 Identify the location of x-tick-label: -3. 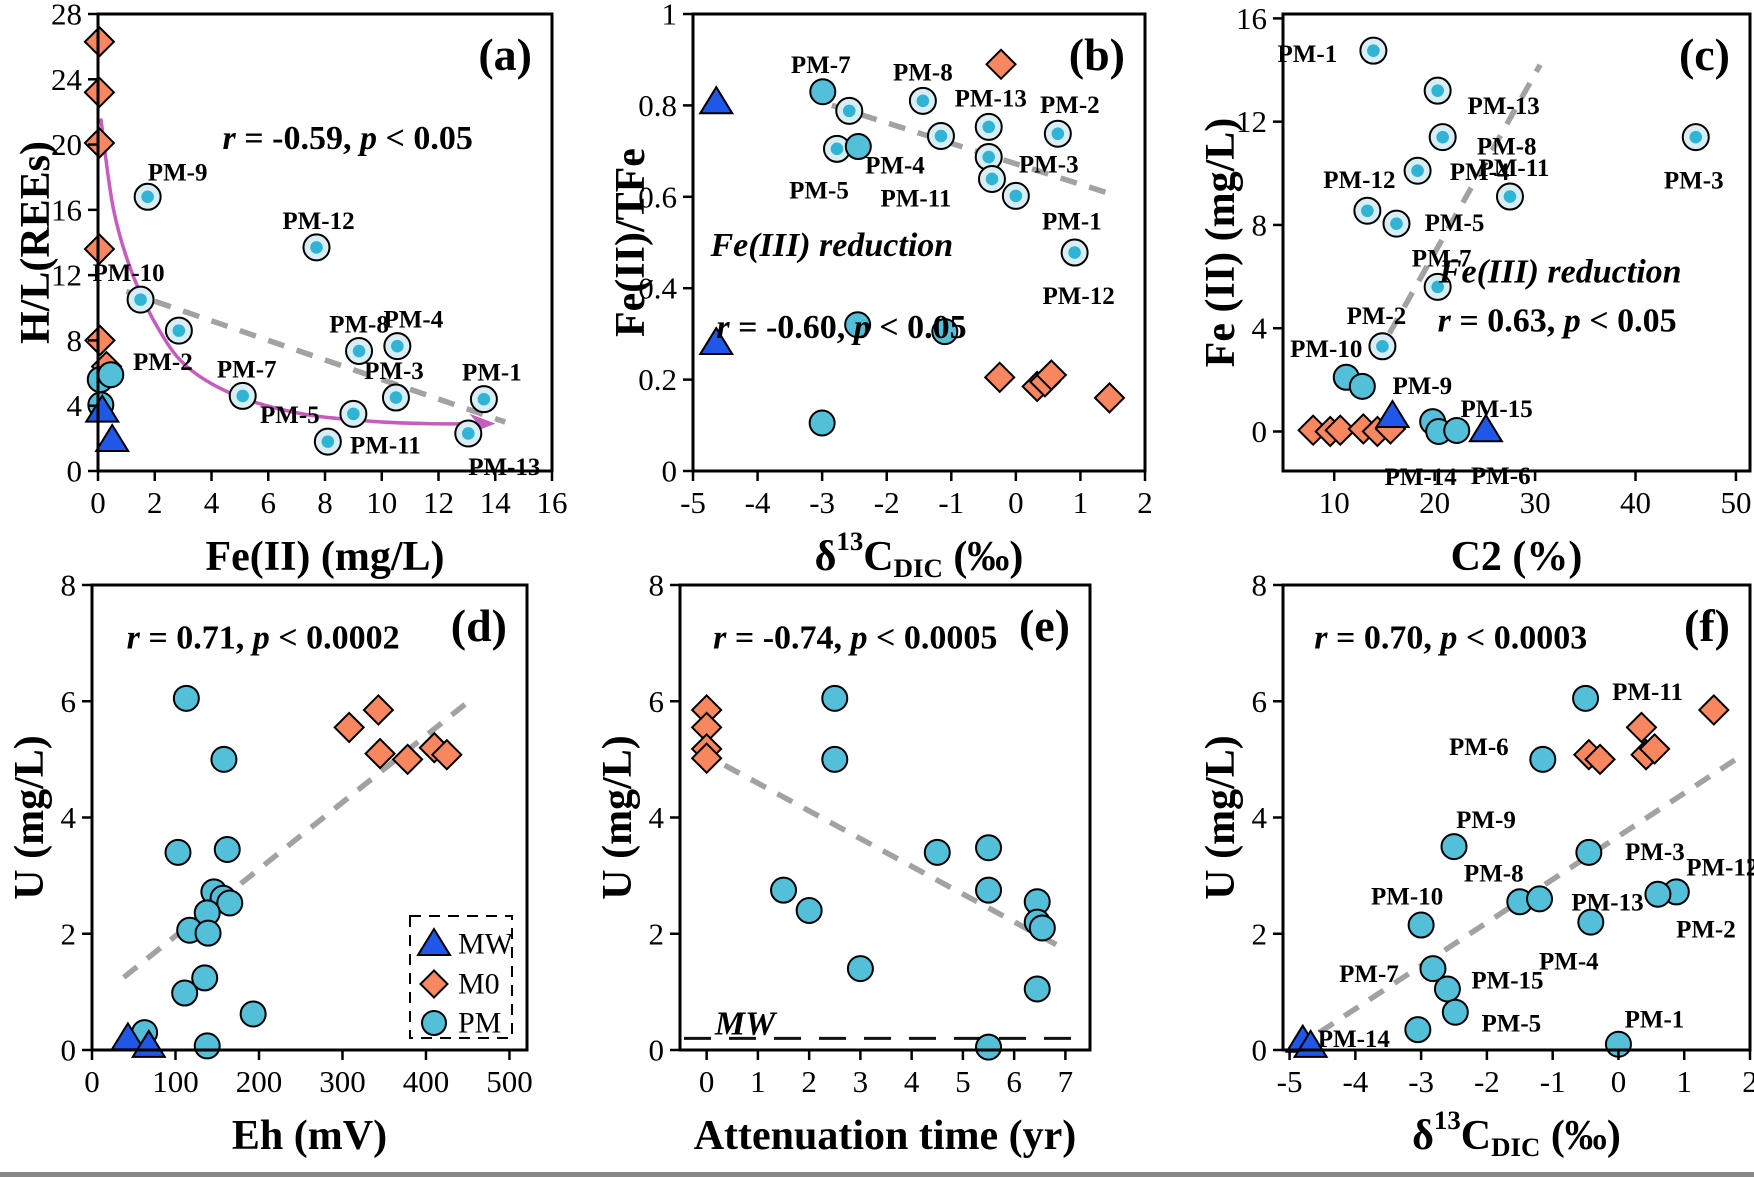
(1421, 1081).